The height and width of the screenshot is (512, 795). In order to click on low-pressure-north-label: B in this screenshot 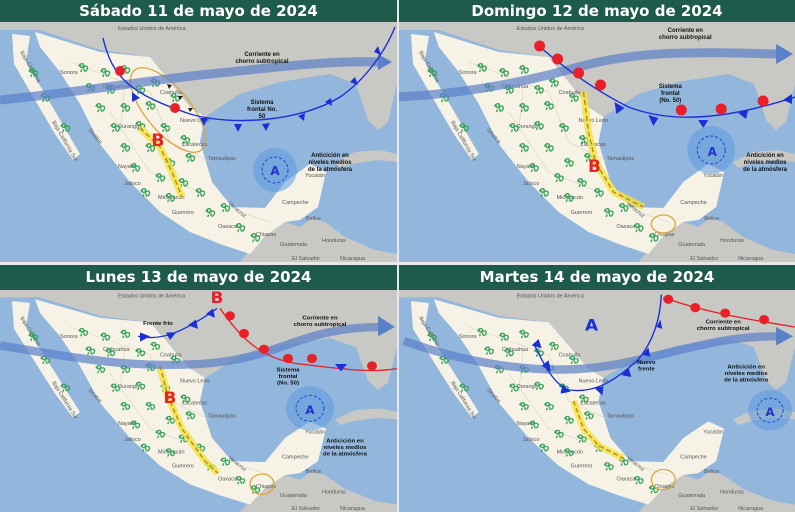, I will do `click(217, 298)`.